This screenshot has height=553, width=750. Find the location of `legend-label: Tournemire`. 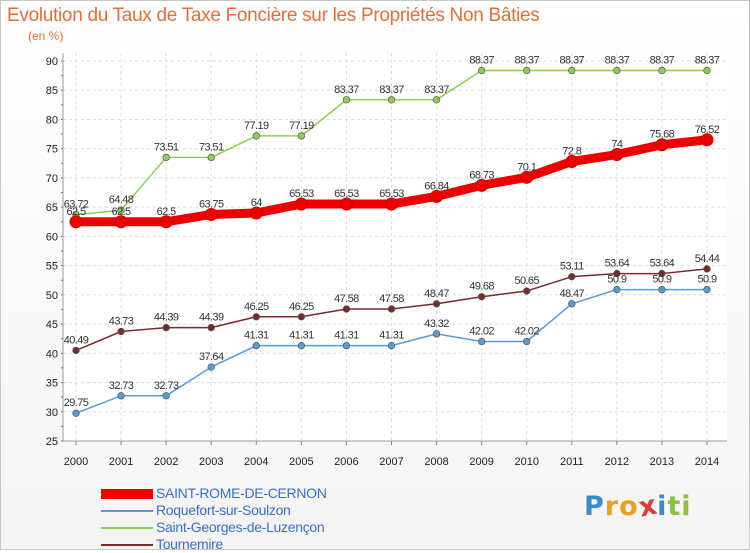

legend-label: Tournemire is located at coordinates (190, 544).